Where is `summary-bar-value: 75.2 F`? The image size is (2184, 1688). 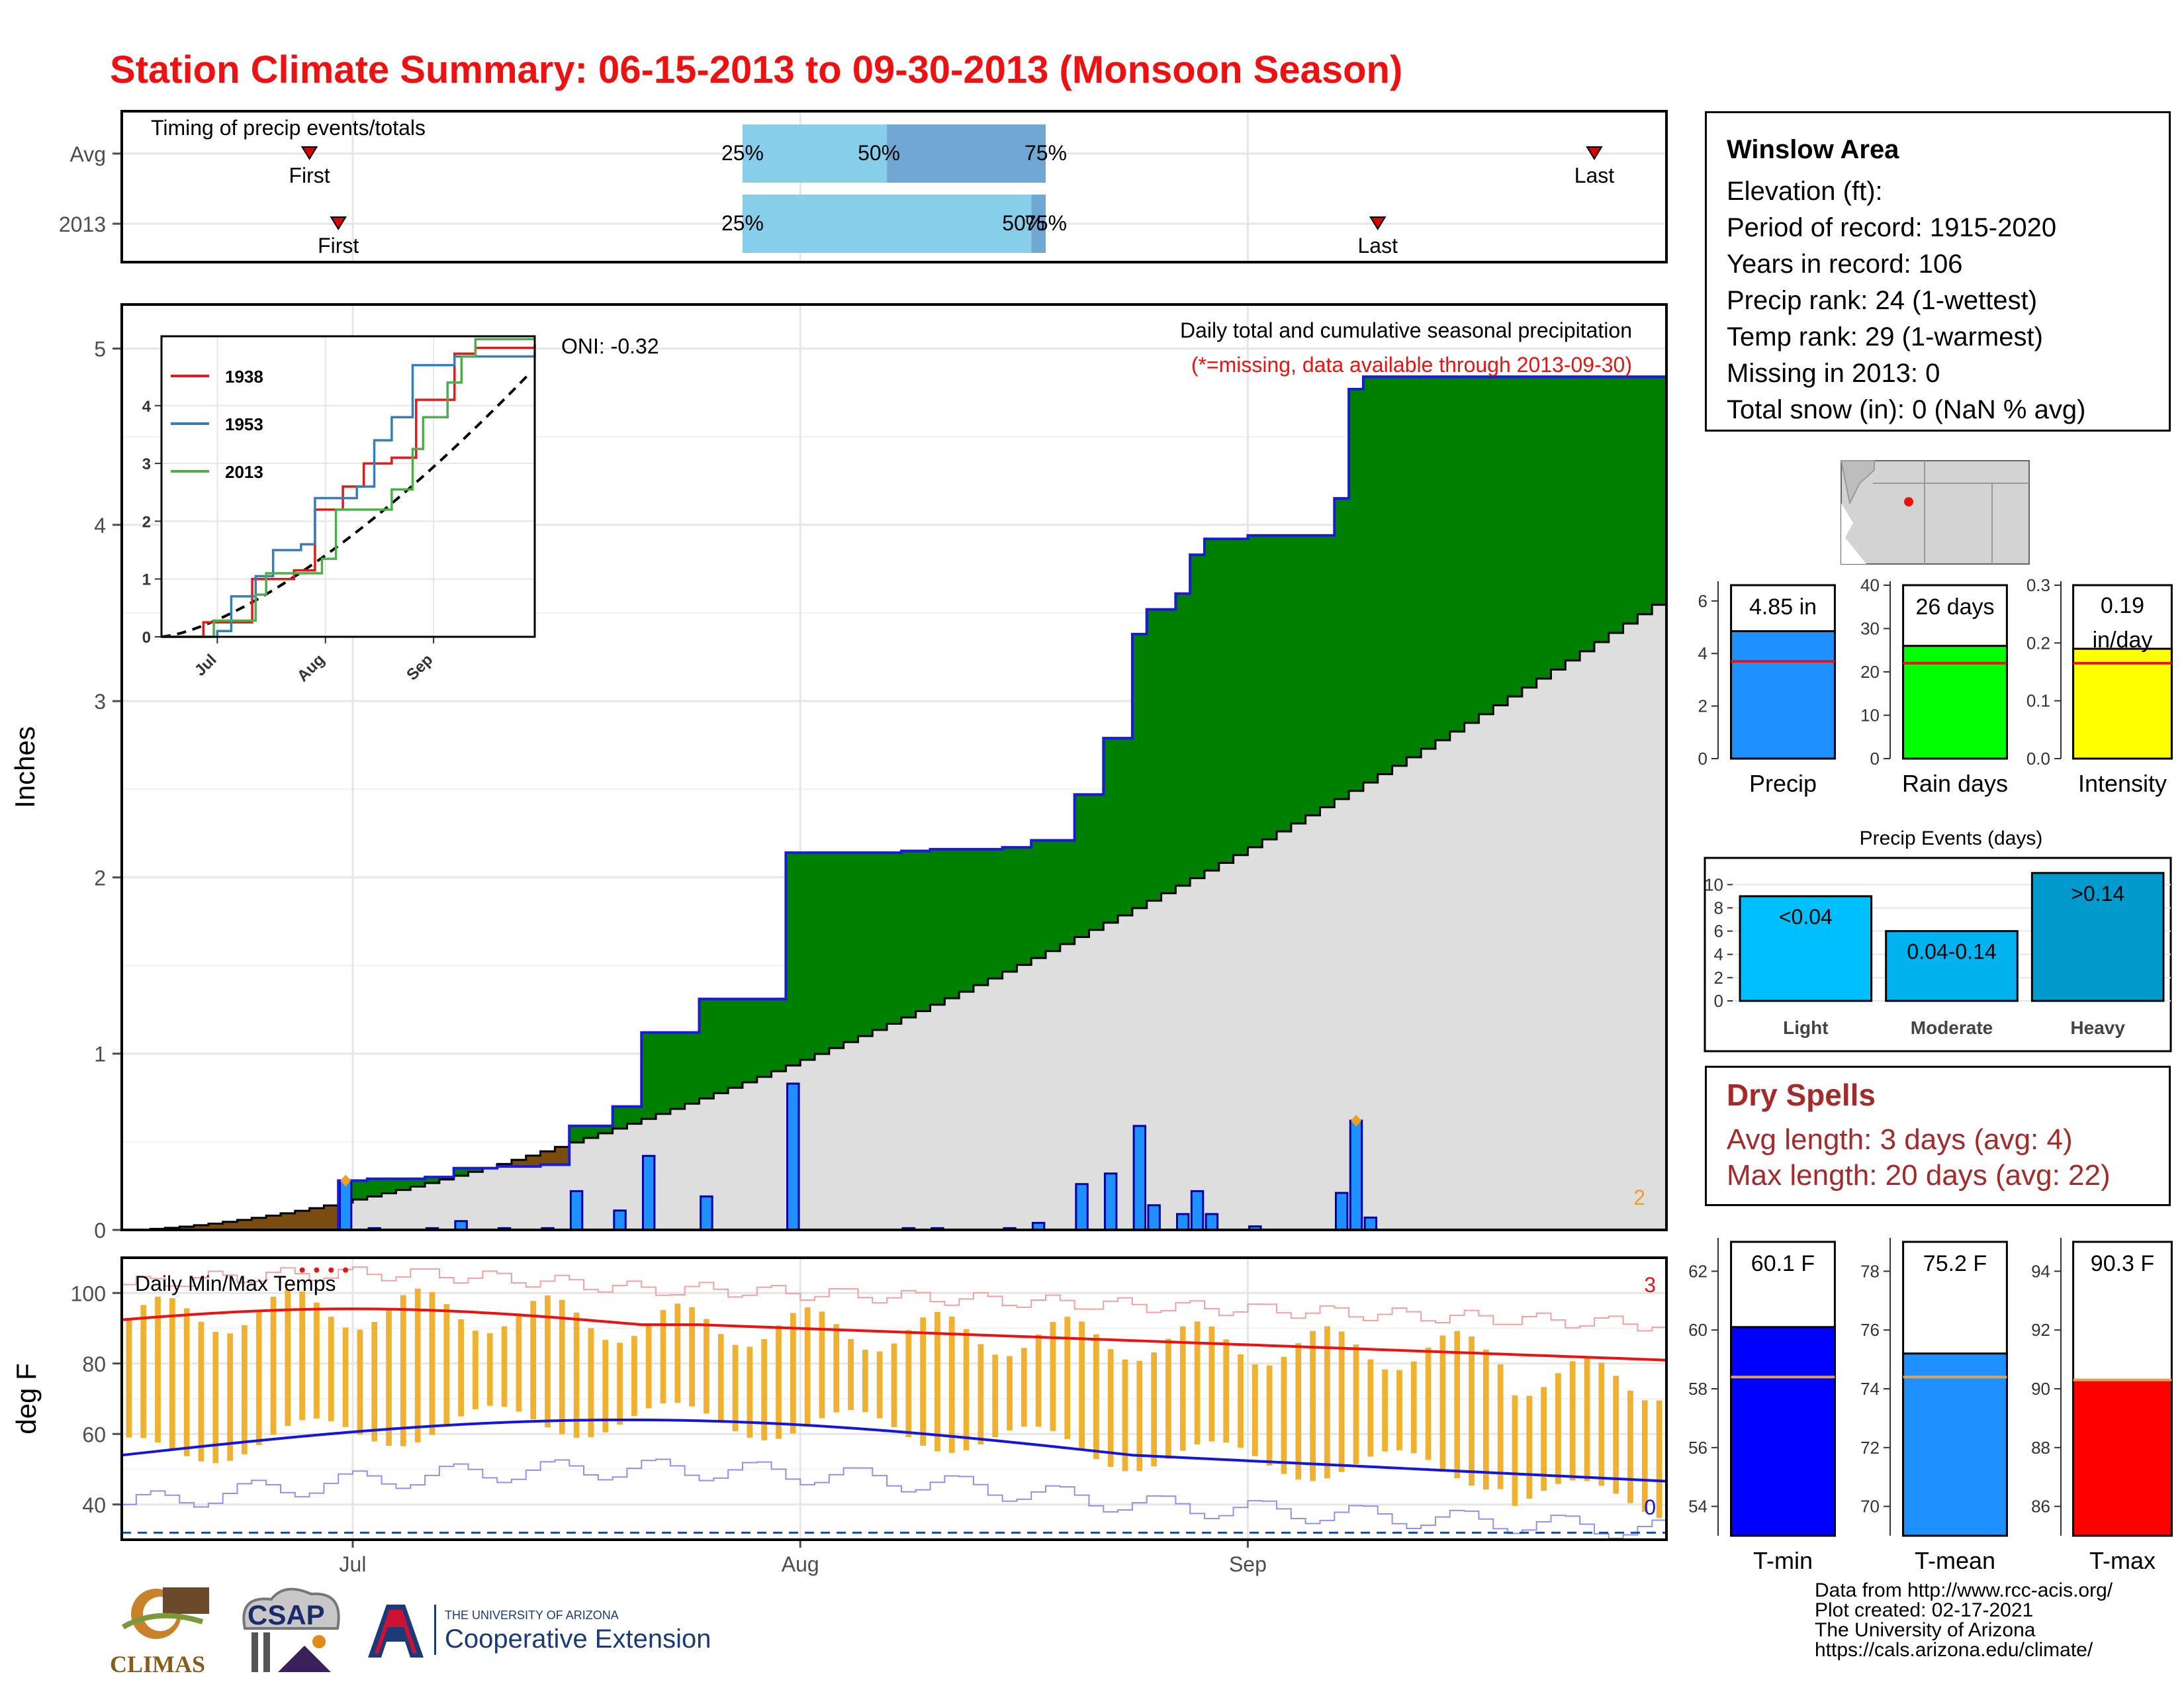 summary-bar-value: 75.2 F is located at coordinates (1955, 1263).